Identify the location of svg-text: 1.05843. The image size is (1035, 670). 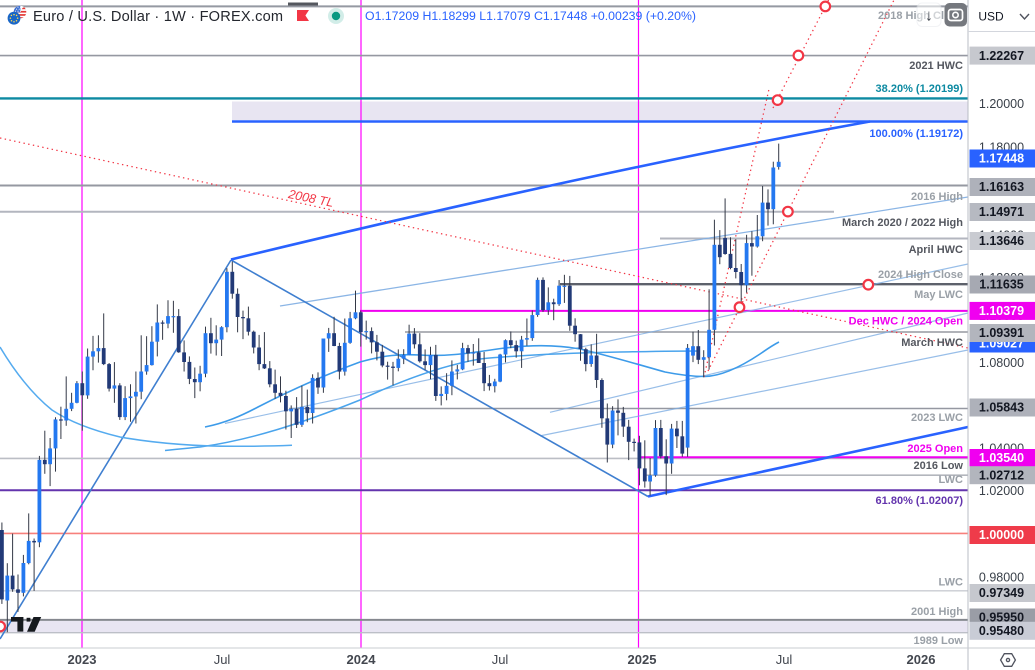
(1001, 408).